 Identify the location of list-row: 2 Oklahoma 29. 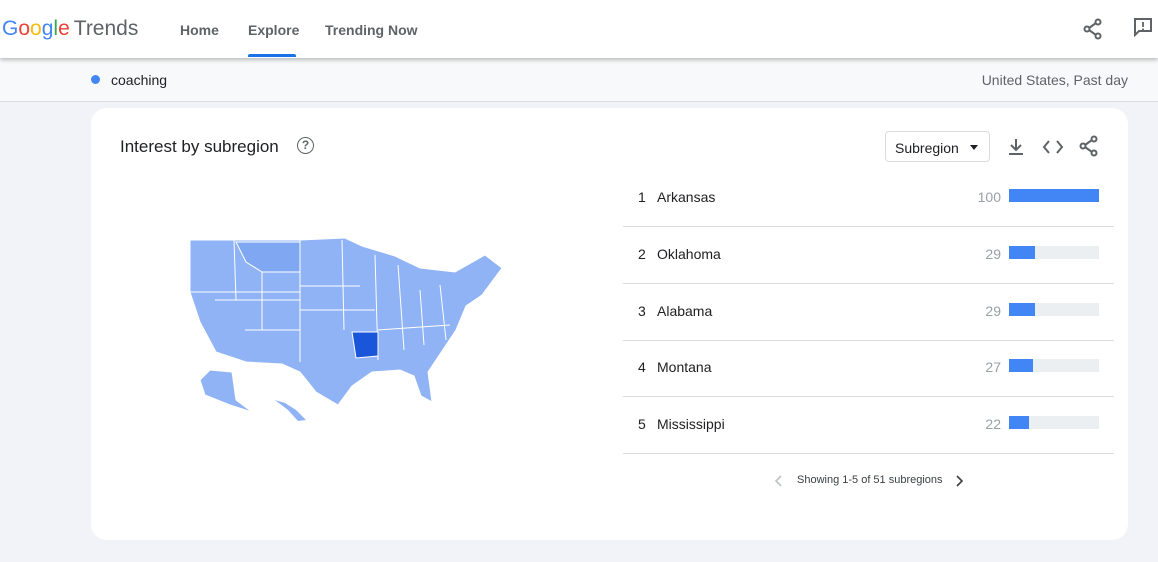
(868, 255).